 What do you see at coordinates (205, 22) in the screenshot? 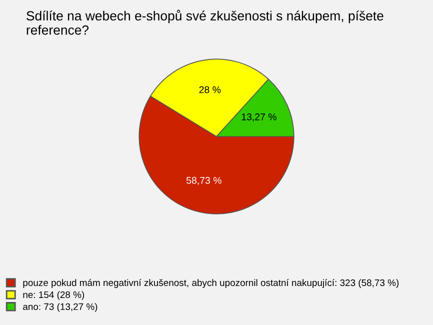
I see `chart-title: Sdílíte na webech e-shopů své zkušenosti s nákupem, píšete reference?` at bounding box center [205, 22].